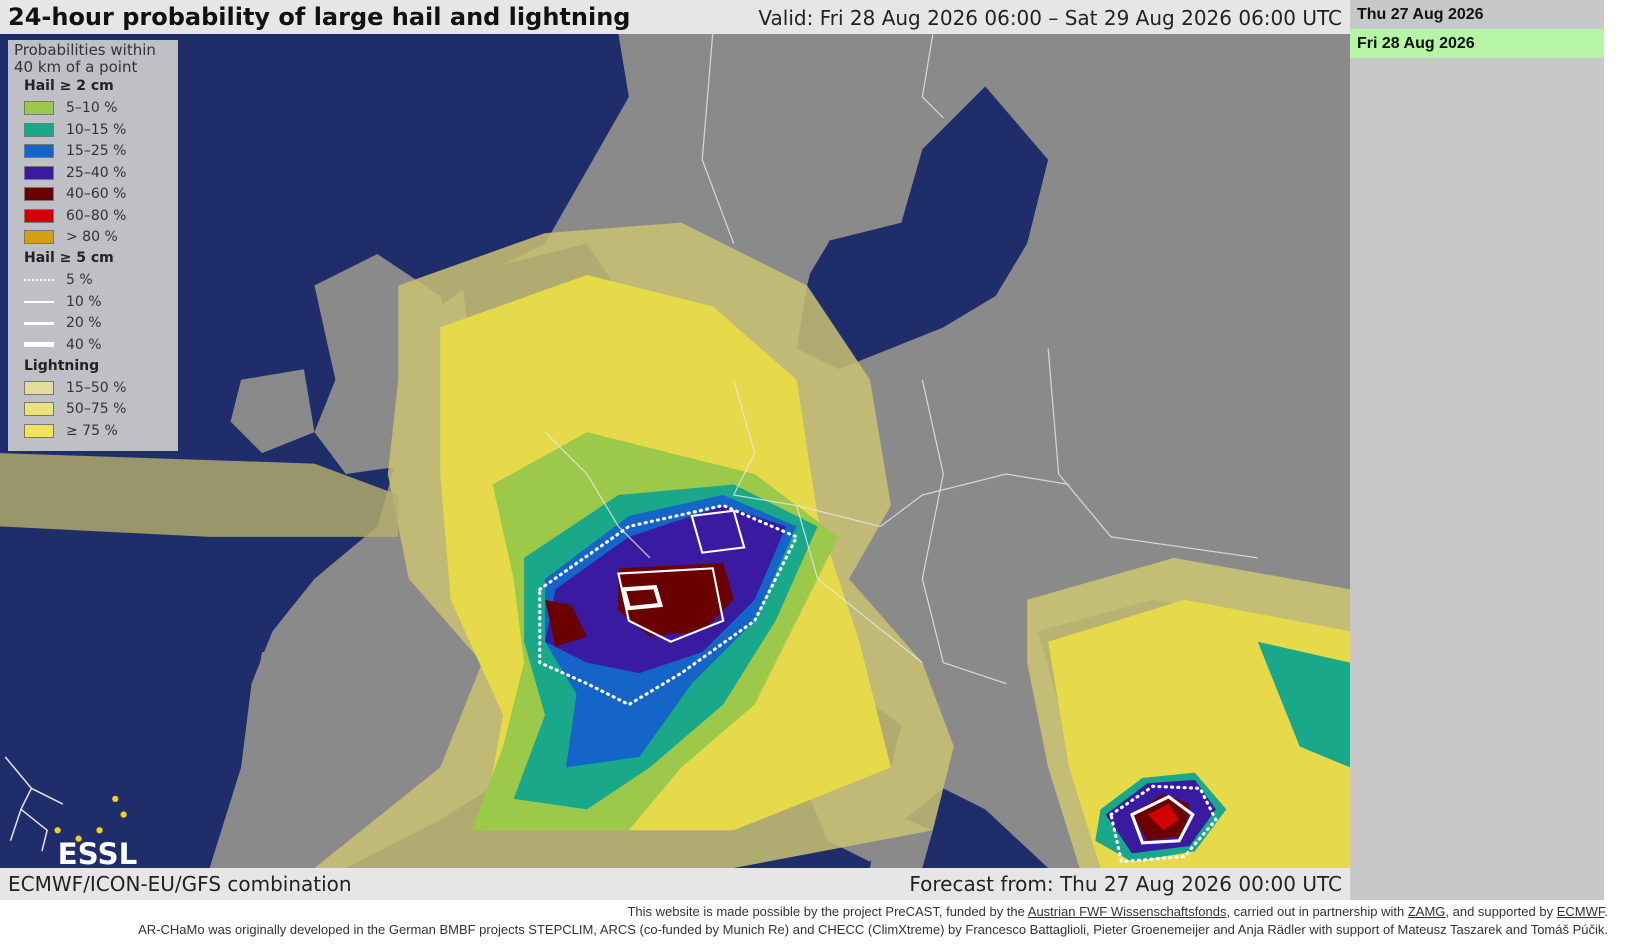  What do you see at coordinates (1477, 43) in the screenshot?
I see `date-item: Fri 28 Aug 2026` at bounding box center [1477, 43].